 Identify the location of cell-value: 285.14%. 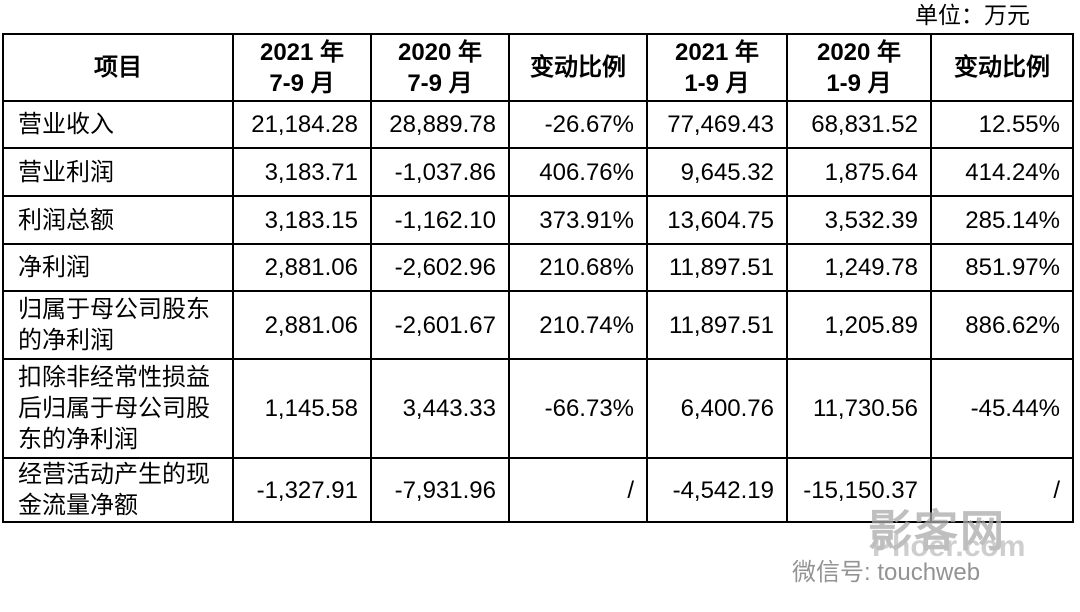
(1002, 220).